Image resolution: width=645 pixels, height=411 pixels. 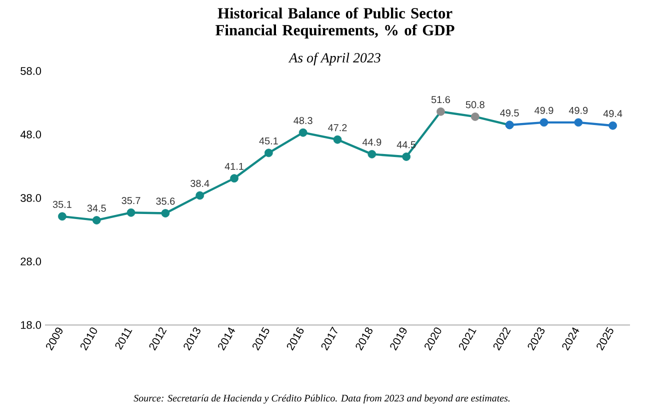 I want to click on data-label: 38.4, so click(x=200, y=183).